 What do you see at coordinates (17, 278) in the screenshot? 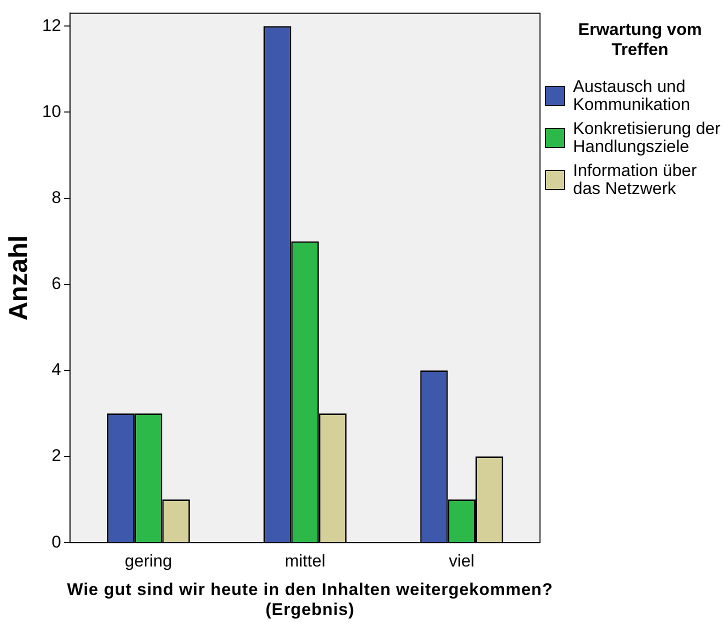
I see `y-axis-title: Anzahl` at bounding box center [17, 278].